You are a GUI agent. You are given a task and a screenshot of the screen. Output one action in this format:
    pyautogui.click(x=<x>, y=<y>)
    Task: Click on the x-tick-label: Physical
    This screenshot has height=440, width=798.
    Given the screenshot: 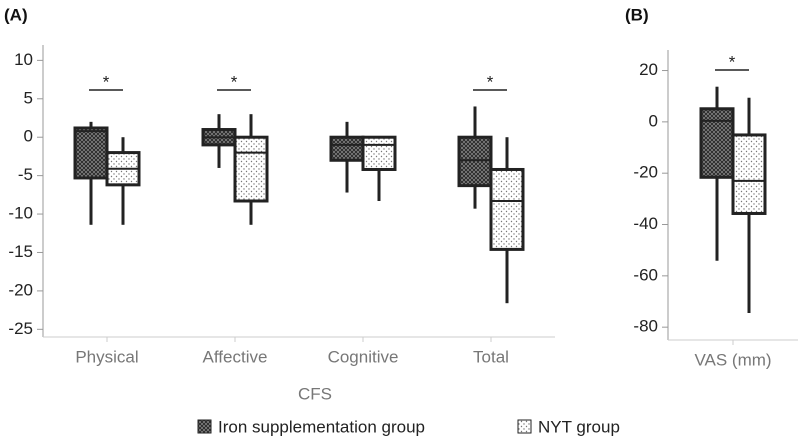 What is the action you would take?
    pyautogui.click(x=106, y=356)
    